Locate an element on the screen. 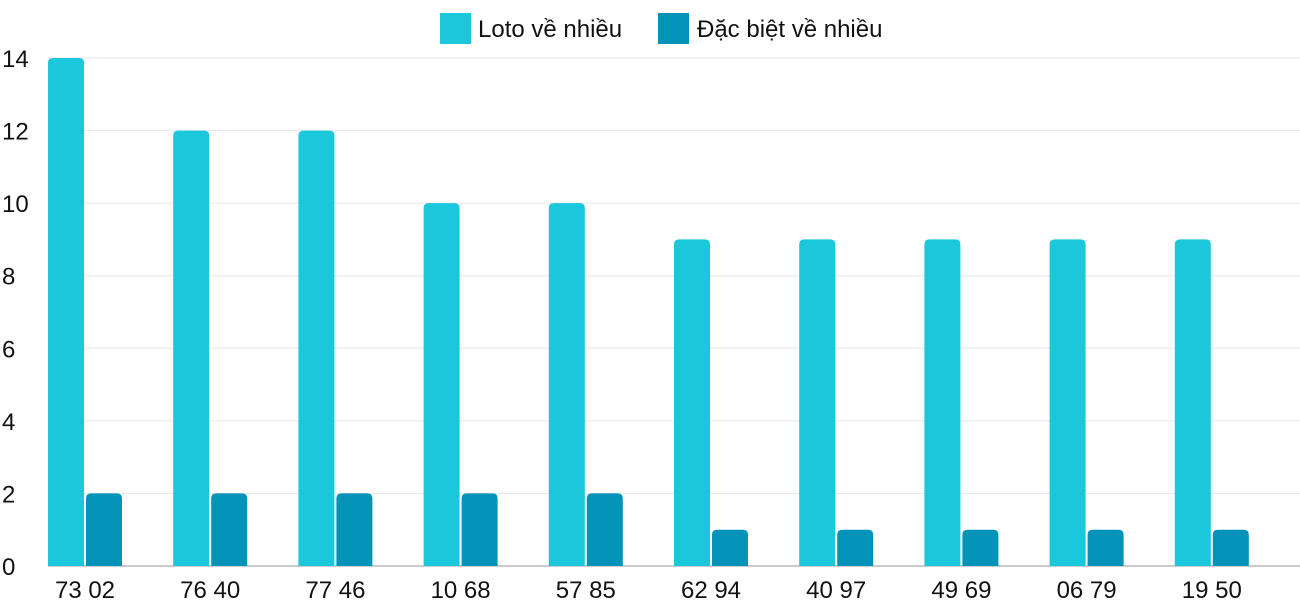  y-tick-label: 12 is located at coordinates (15, 132).